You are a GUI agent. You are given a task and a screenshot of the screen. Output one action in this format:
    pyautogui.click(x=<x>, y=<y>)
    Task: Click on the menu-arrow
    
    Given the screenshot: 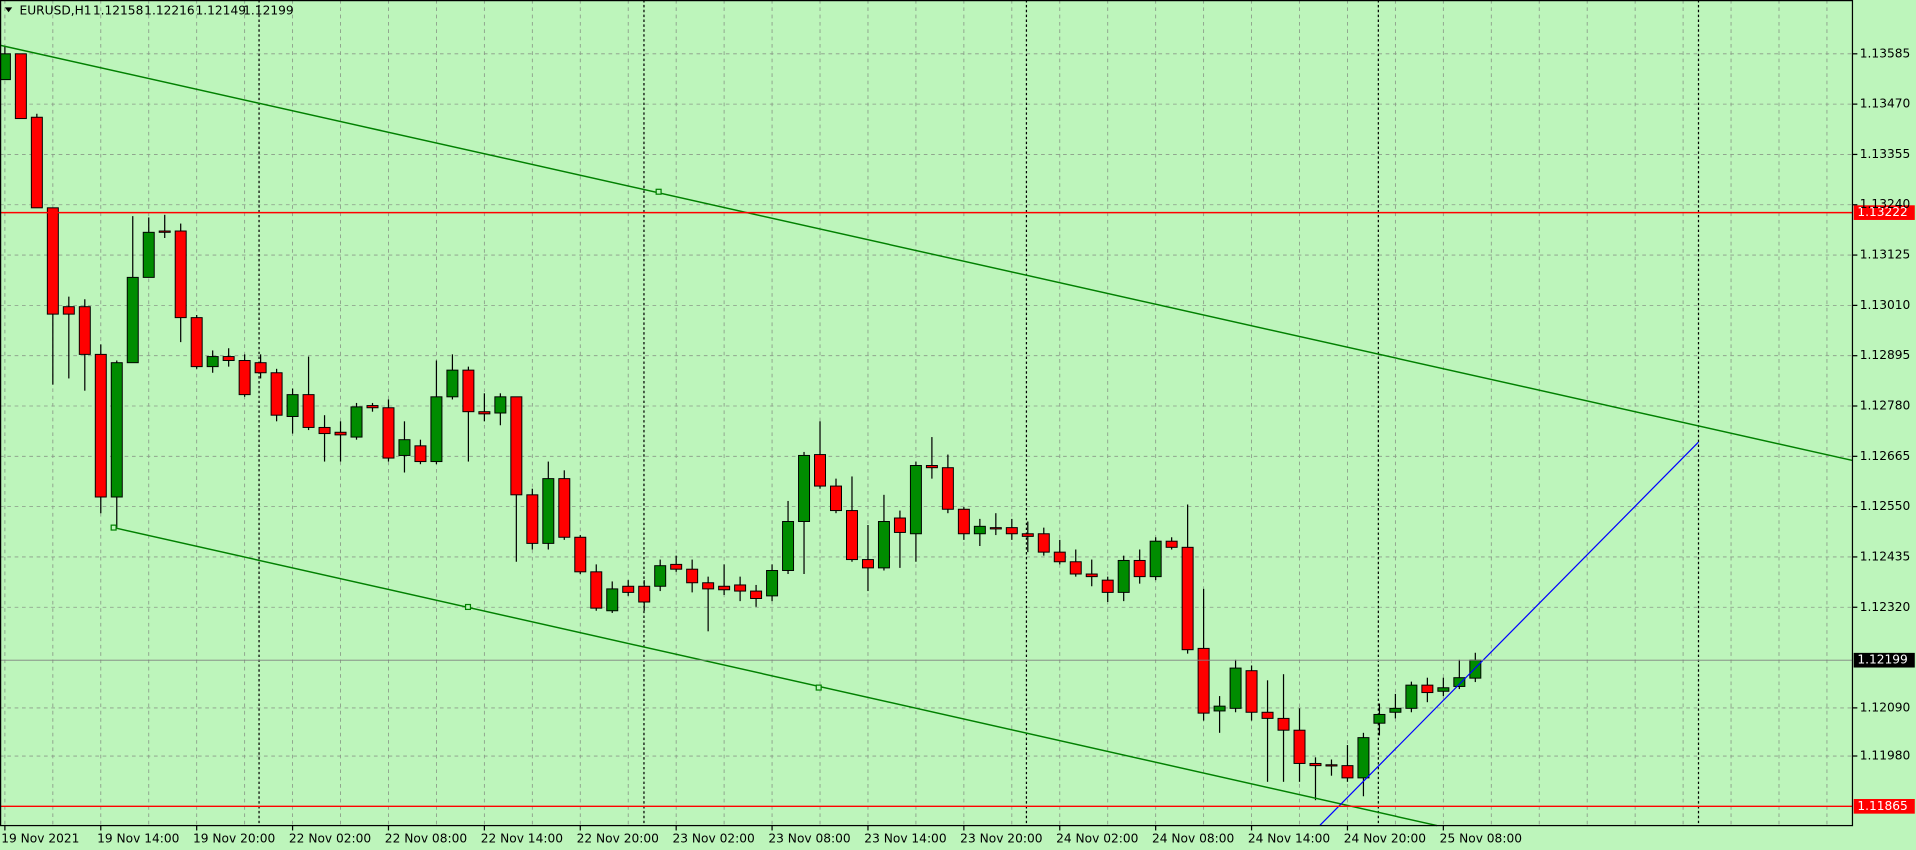 What is the action you would take?
    pyautogui.click(x=8, y=10)
    